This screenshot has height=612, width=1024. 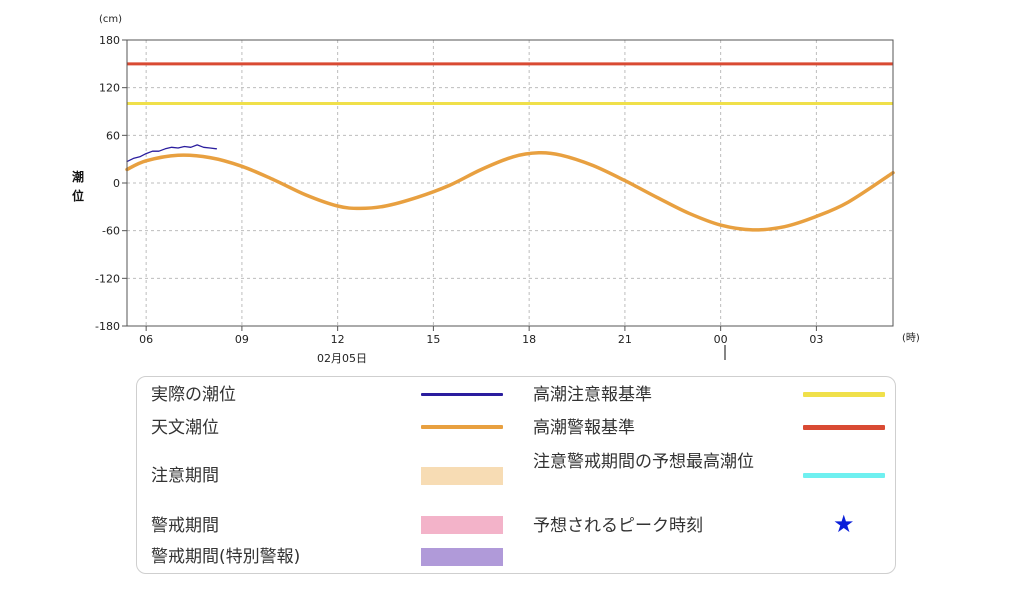 What do you see at coordinates (911, 338) in the screenshot?
I see `x-unit-label: (時)` at bounding box center [911, 338].